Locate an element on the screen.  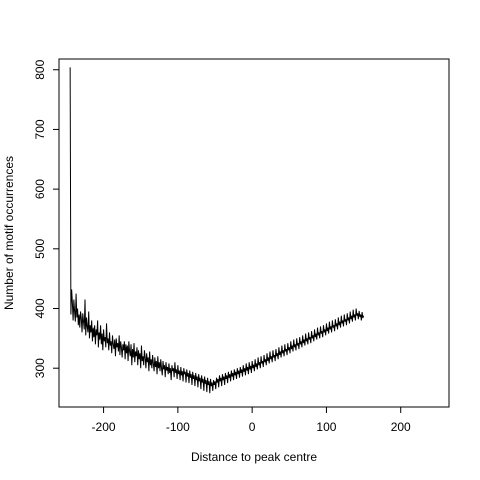
x-tick-label: 0 is located at coordinates (252, 427).